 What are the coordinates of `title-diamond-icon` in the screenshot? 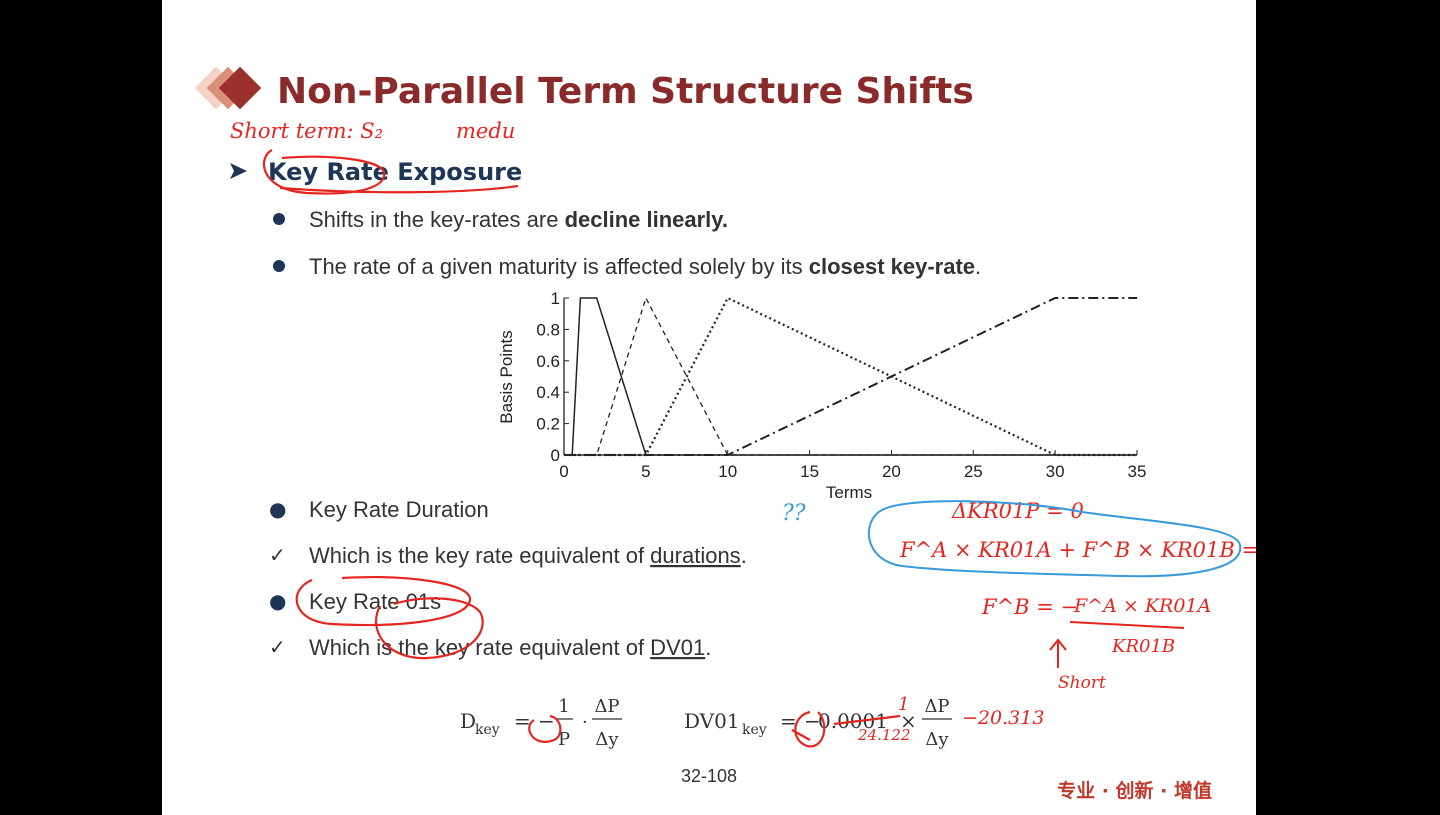 It's located at (228, 88).